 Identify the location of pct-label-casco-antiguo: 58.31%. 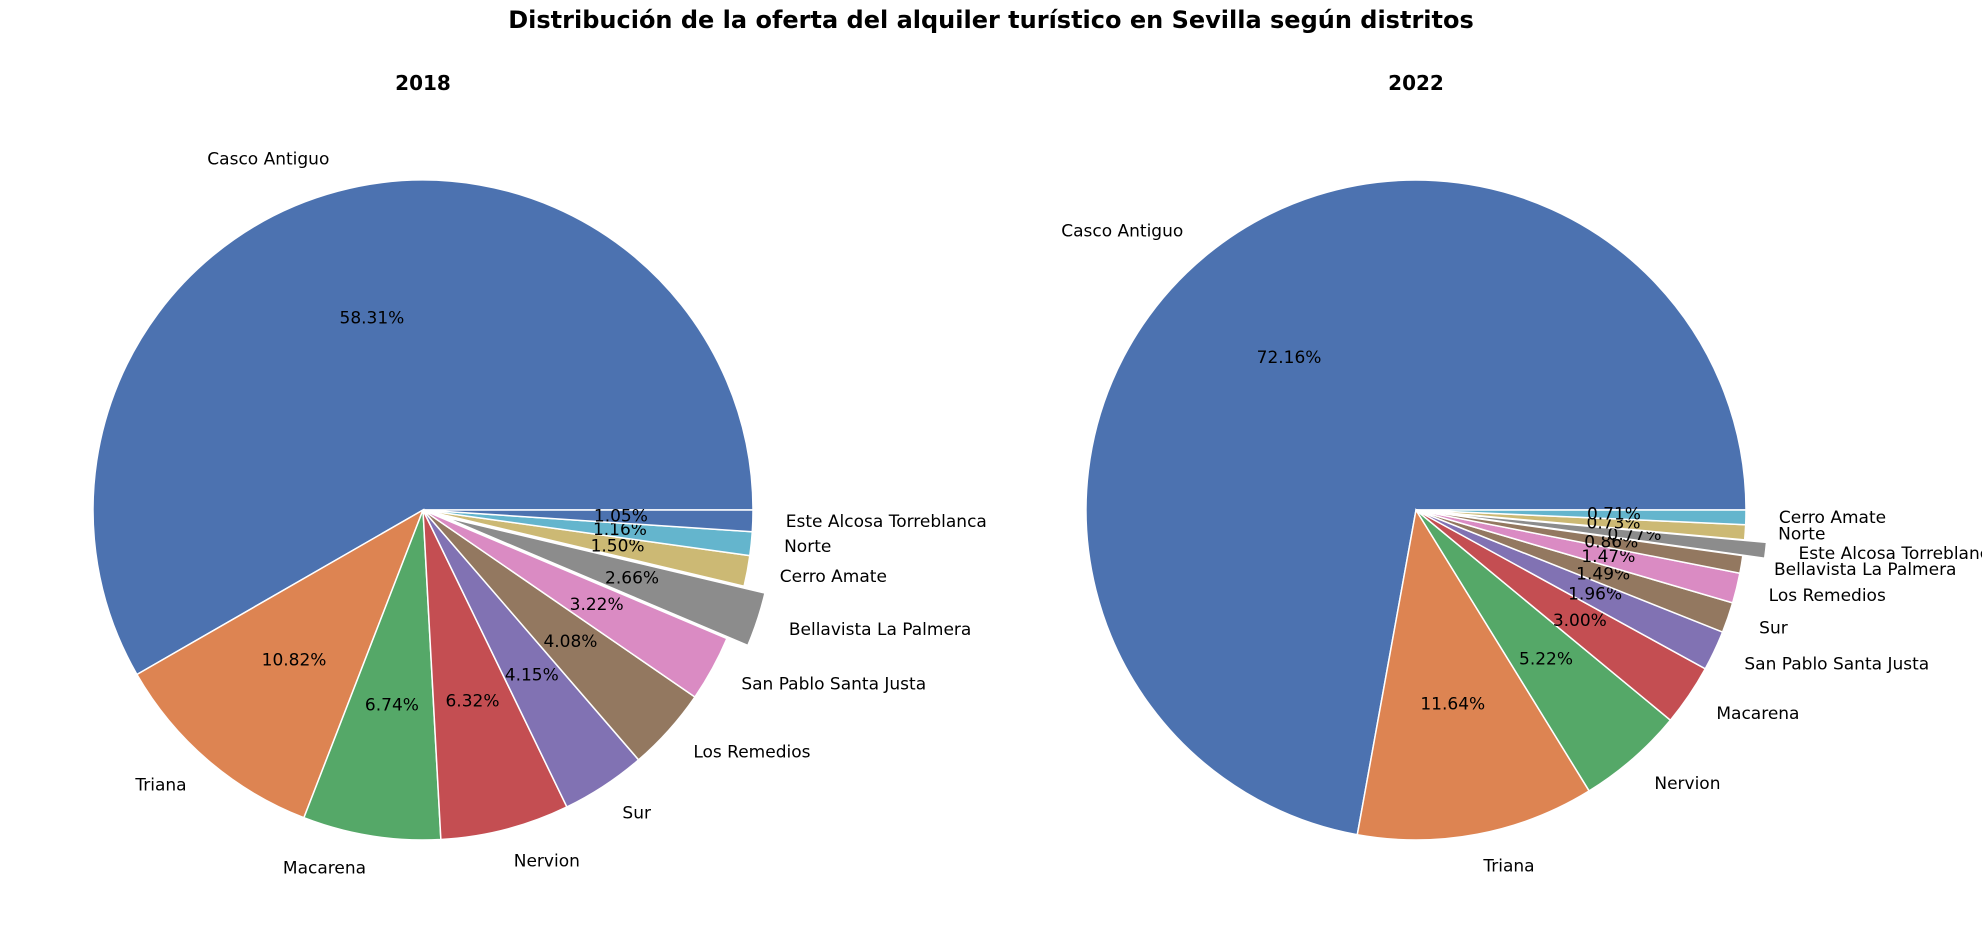
(372, 319).